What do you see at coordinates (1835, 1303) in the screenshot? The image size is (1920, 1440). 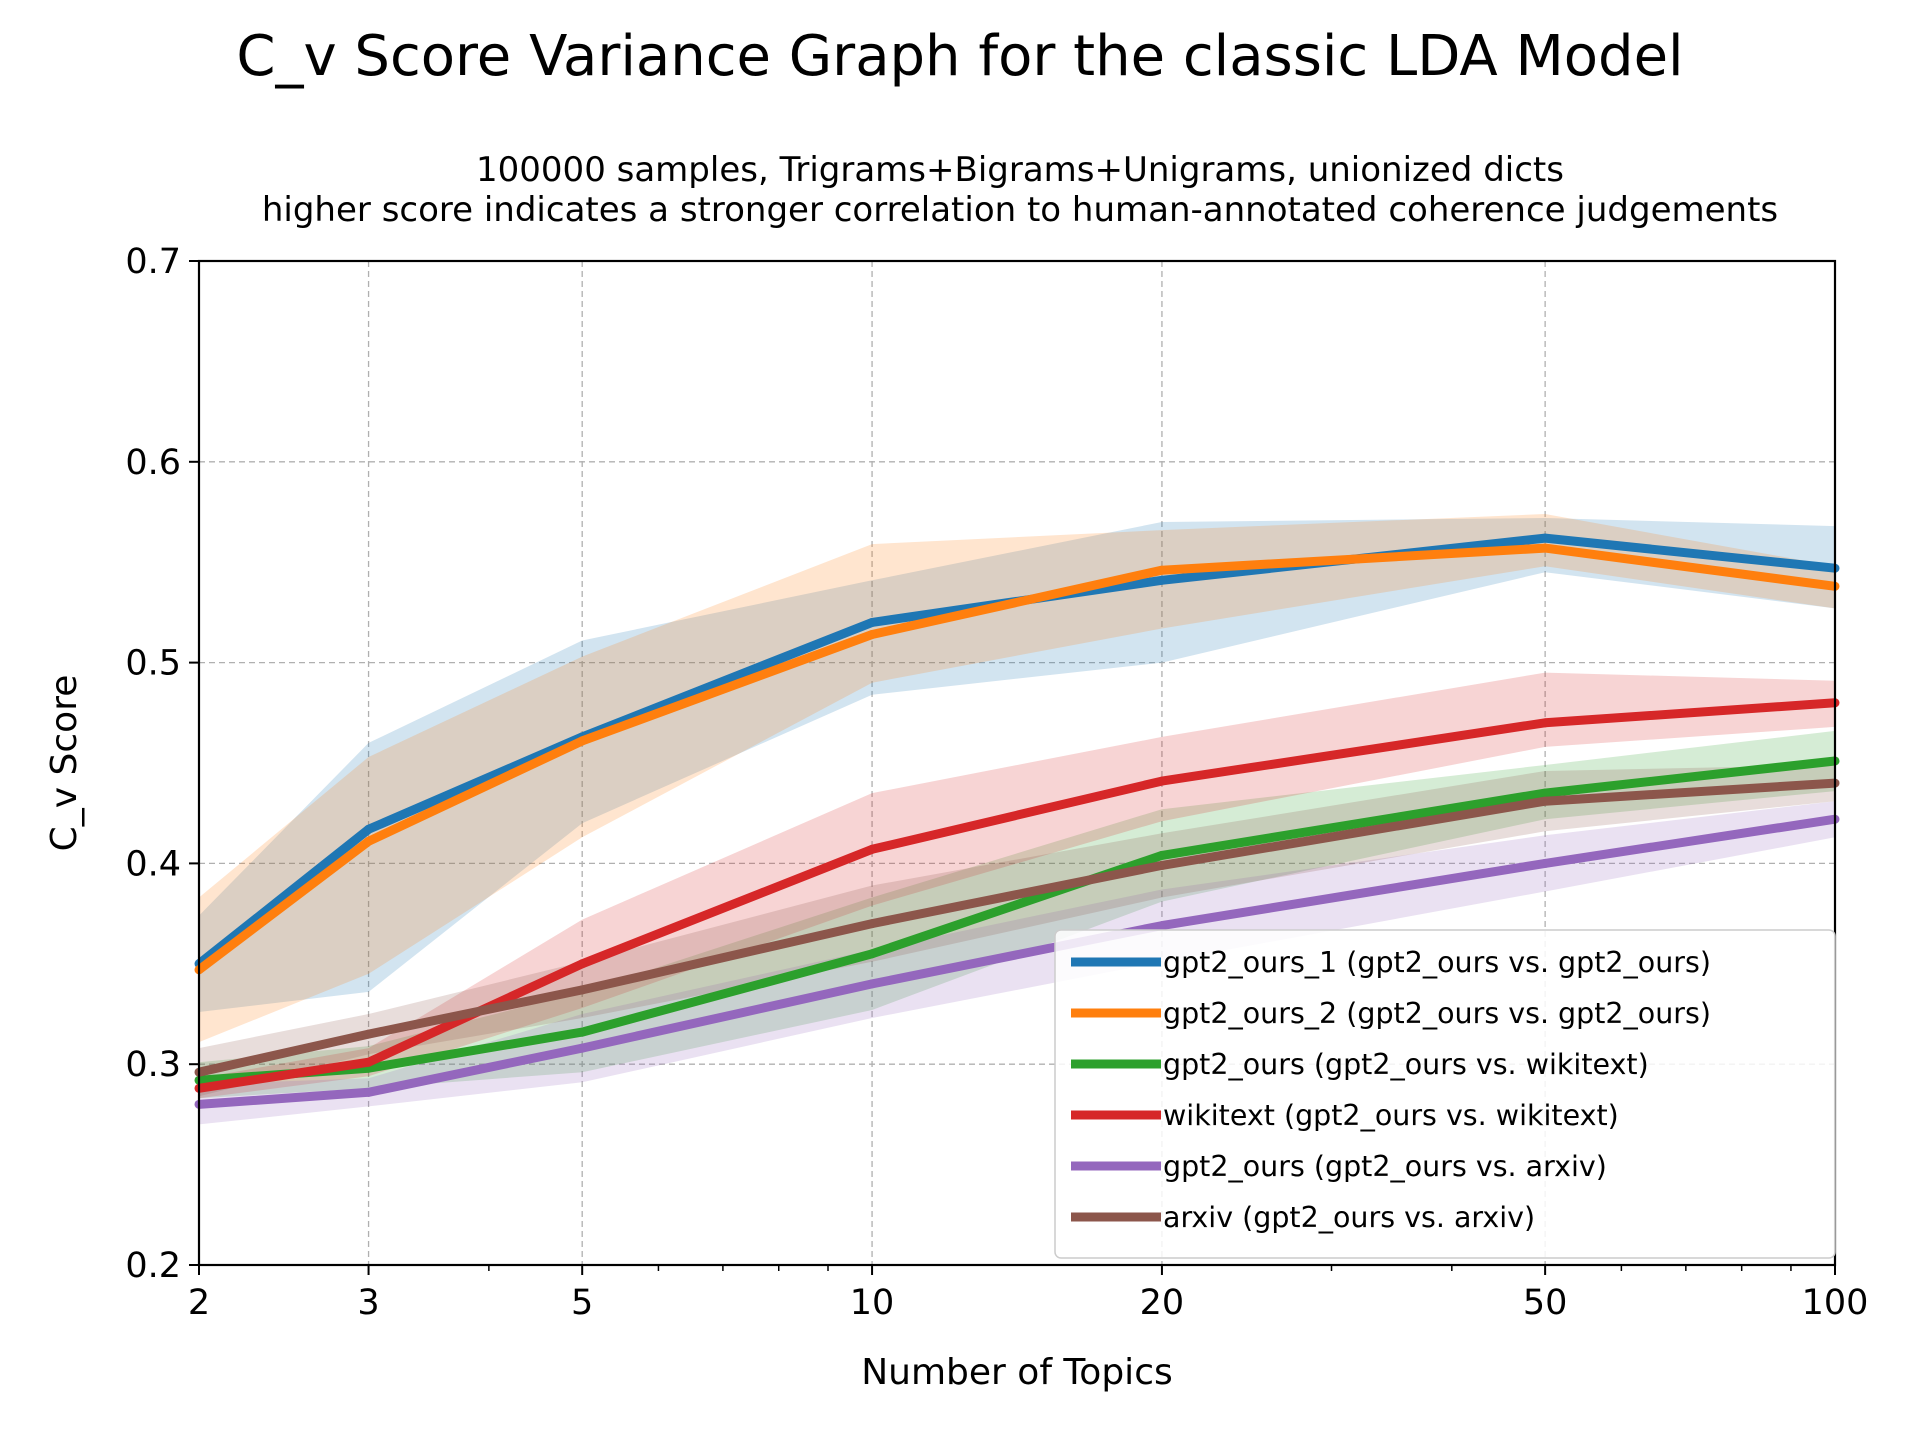 I see `x-tick-label: 100` at bounding box center [1835, 1303].